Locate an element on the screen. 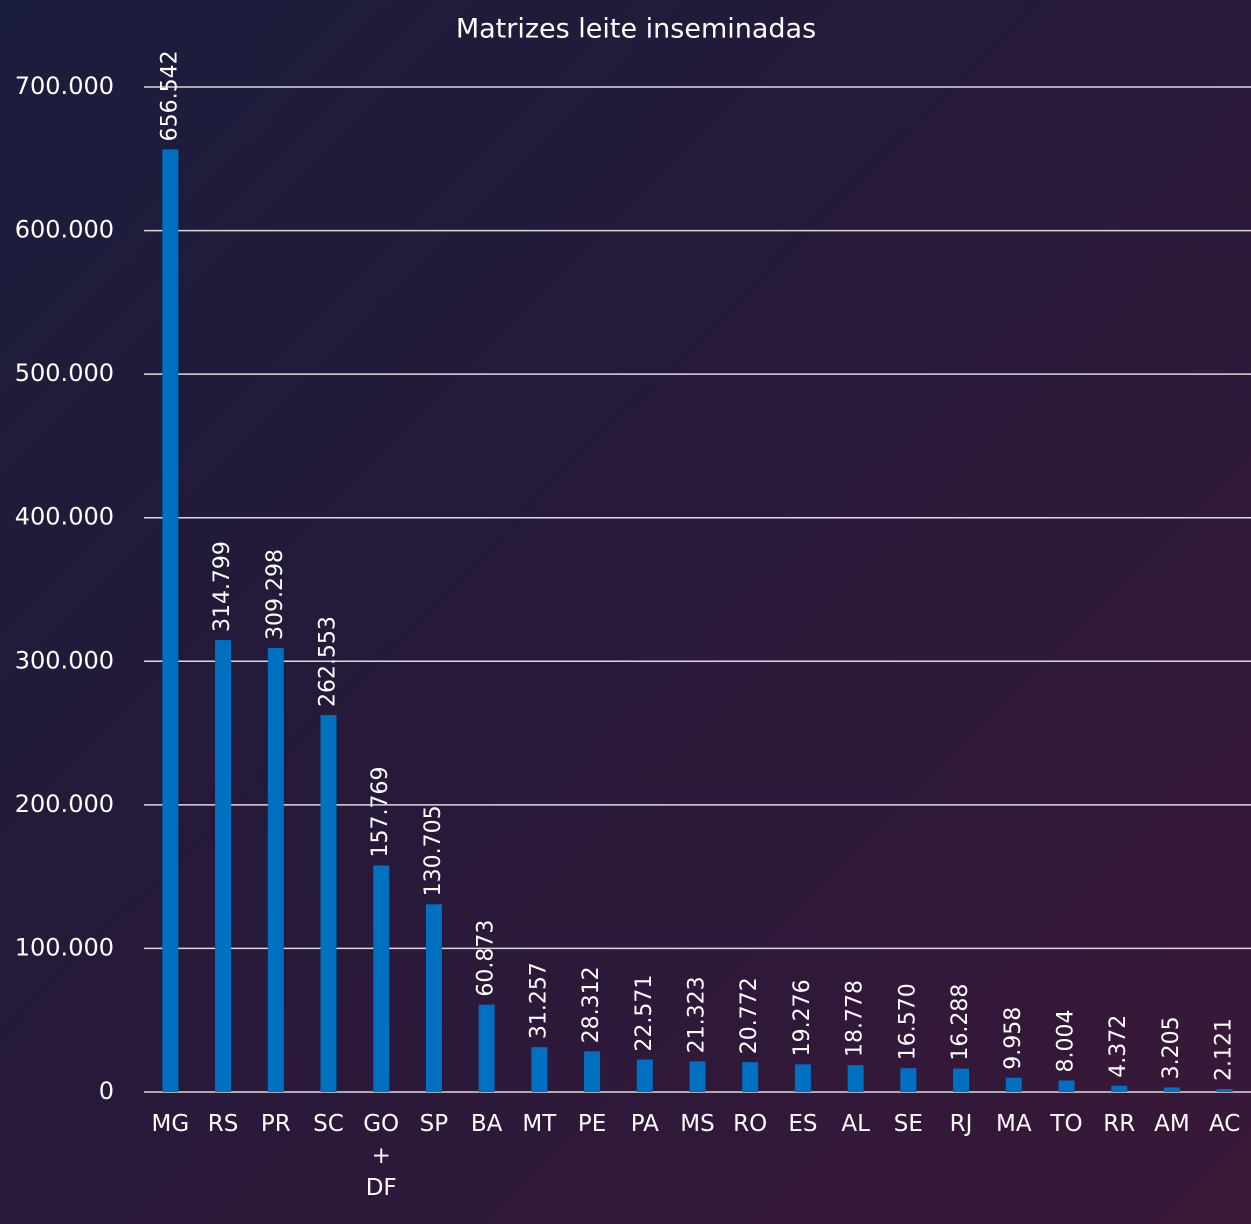  x-tick-label: MA is located at coordinates (1013, 1124).